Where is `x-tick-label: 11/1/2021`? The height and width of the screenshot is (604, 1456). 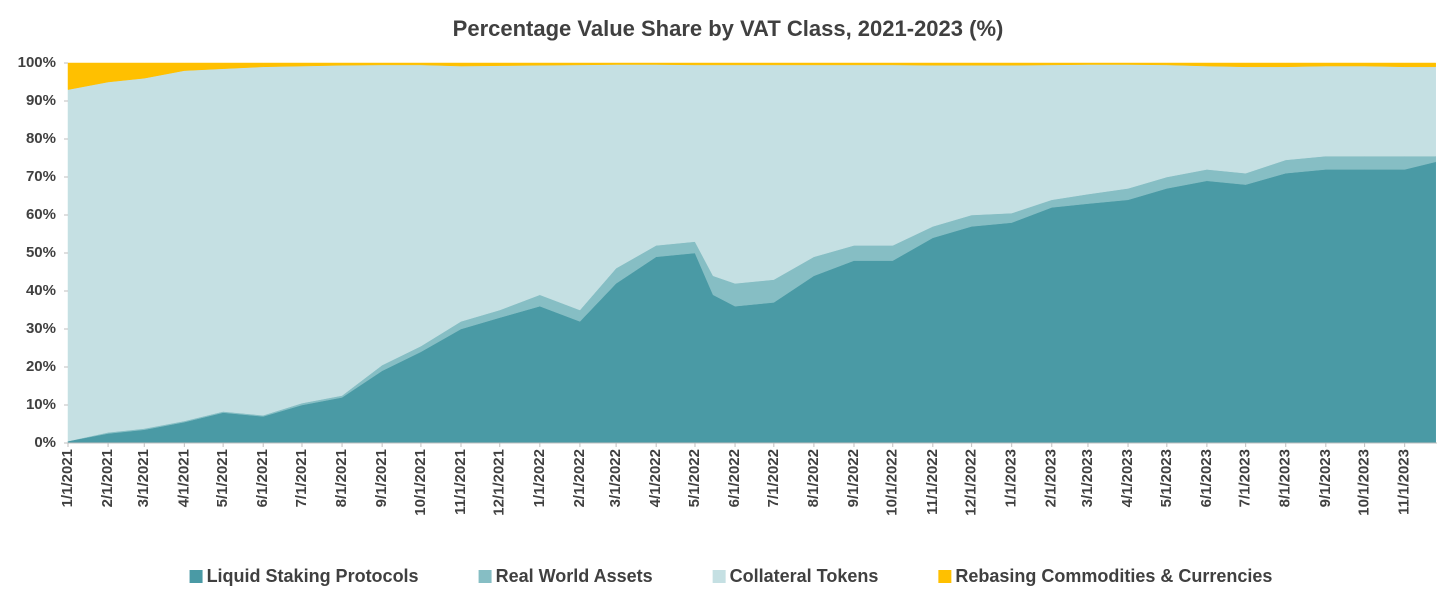
x-tick-label: 11/1/2021 is located at coordinates (460, 482).